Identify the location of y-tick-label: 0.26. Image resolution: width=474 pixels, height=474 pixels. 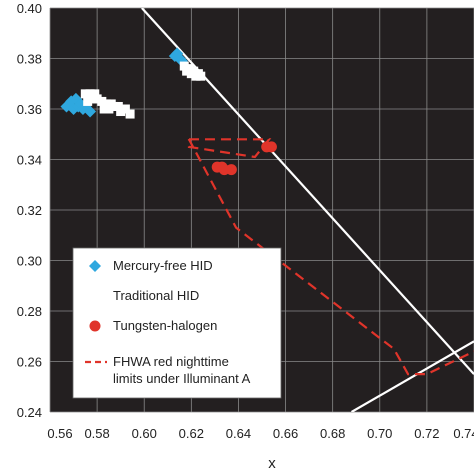
(29, 362).